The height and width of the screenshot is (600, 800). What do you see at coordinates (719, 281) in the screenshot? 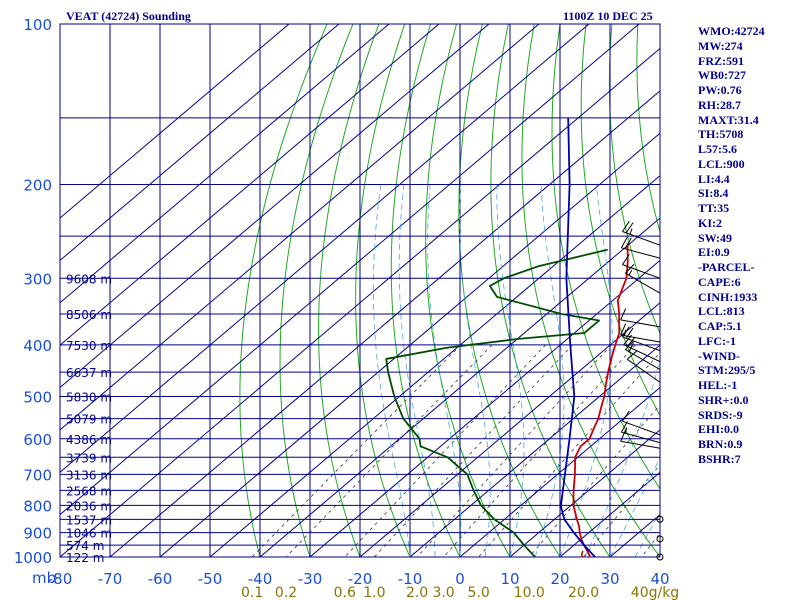
I see `index-item: CAPE:6` at bounding box center [719, 281].